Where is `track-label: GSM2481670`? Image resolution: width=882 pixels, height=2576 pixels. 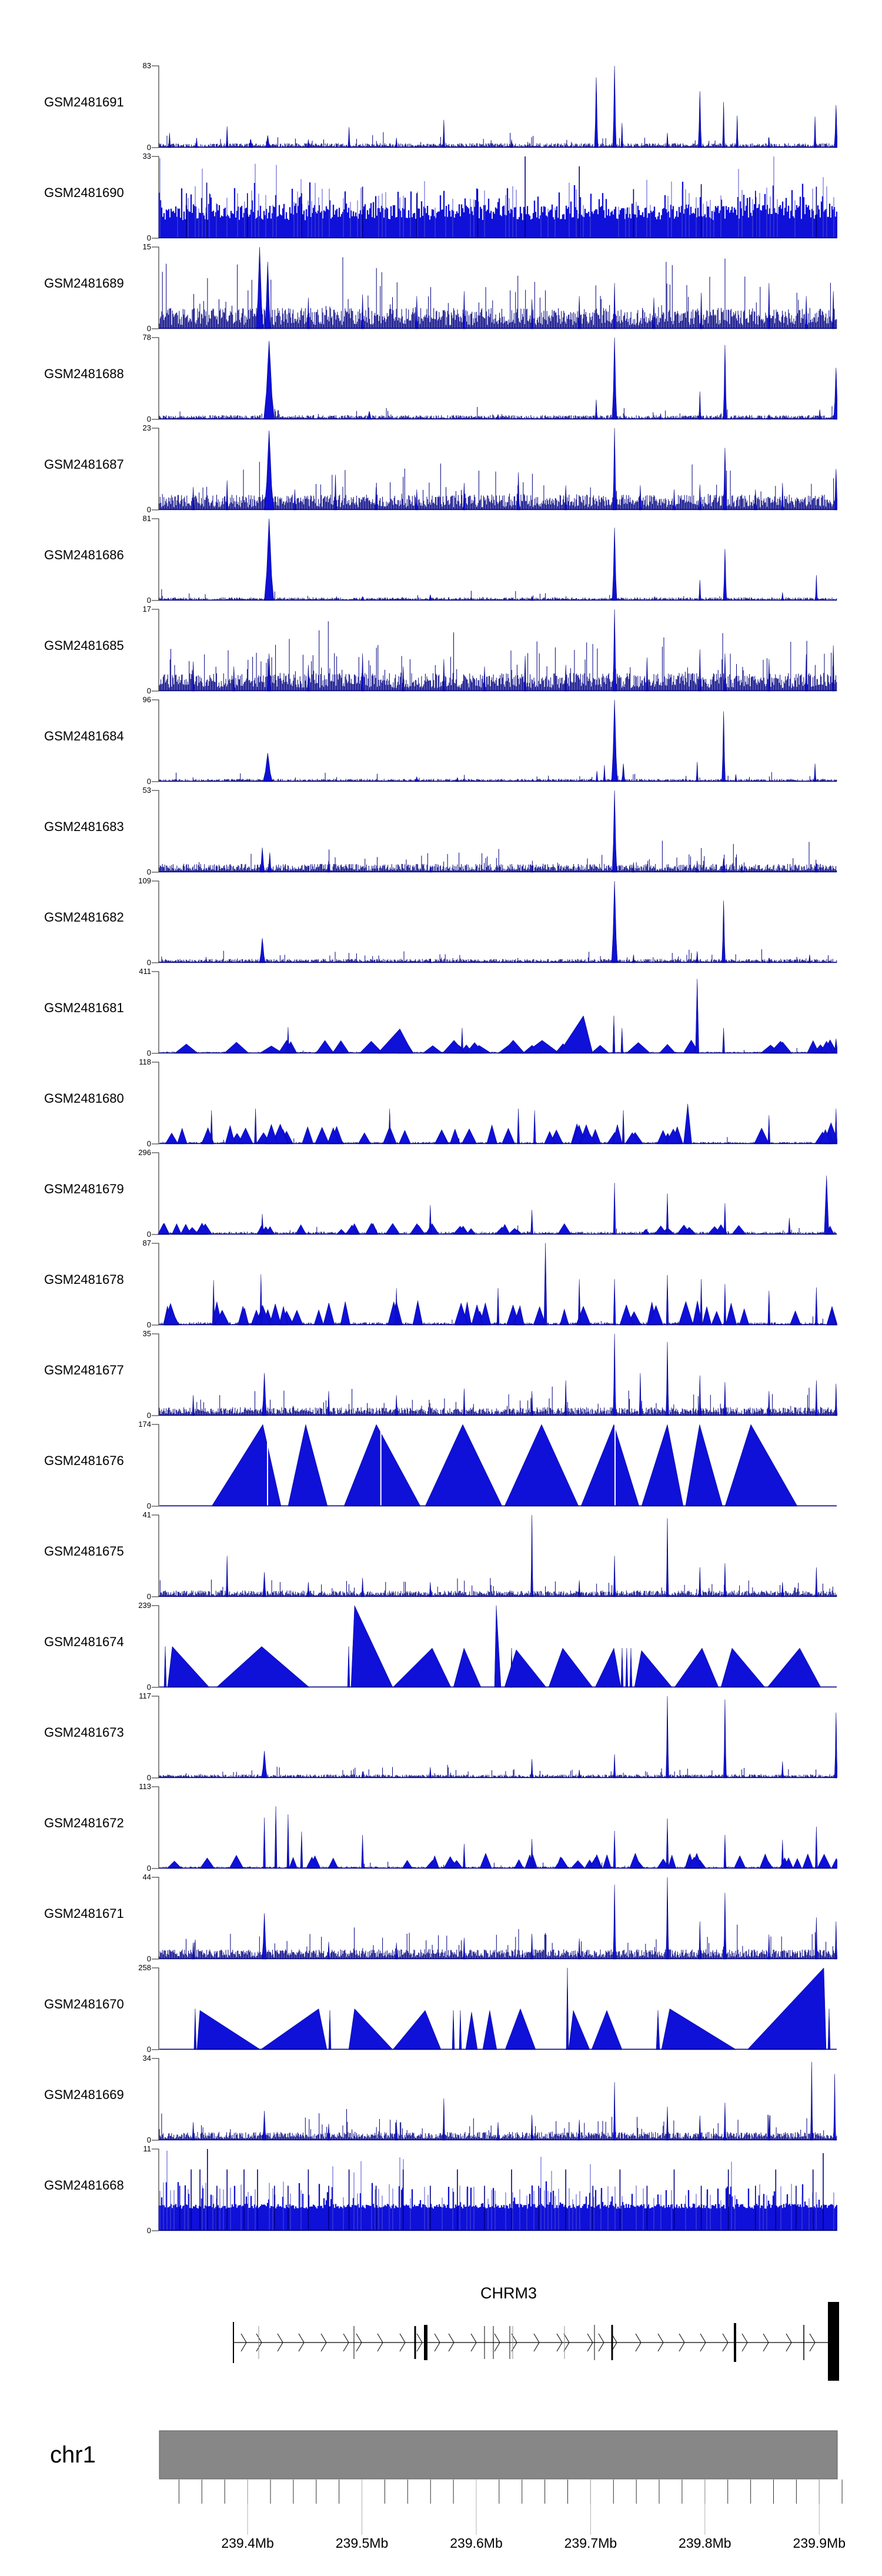 track-label: GSM2481670 is located at coordinates (84, 2004).